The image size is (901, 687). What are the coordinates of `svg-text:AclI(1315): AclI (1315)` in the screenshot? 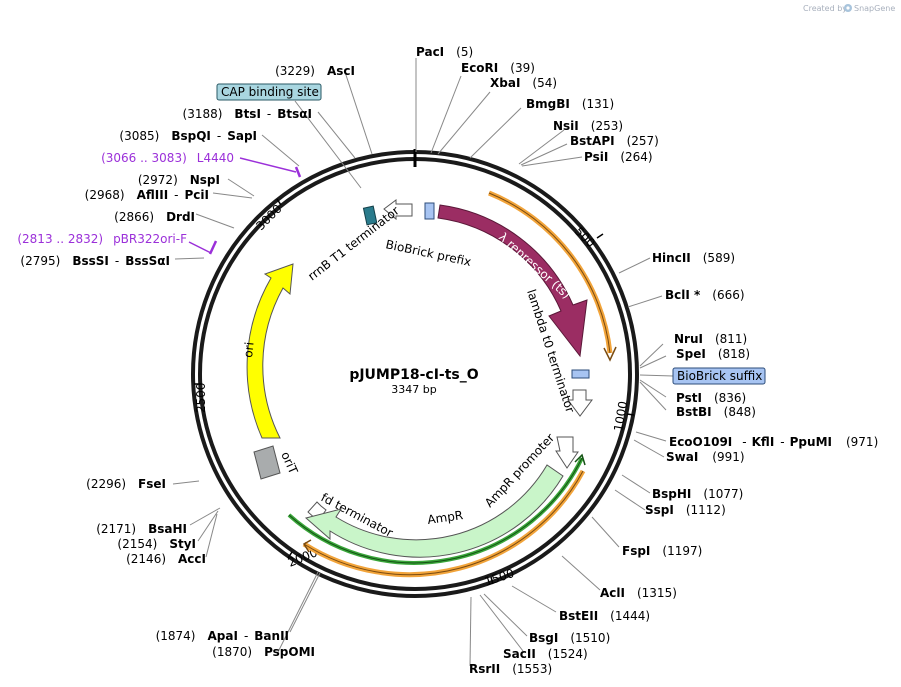 It's located at (638, 593).